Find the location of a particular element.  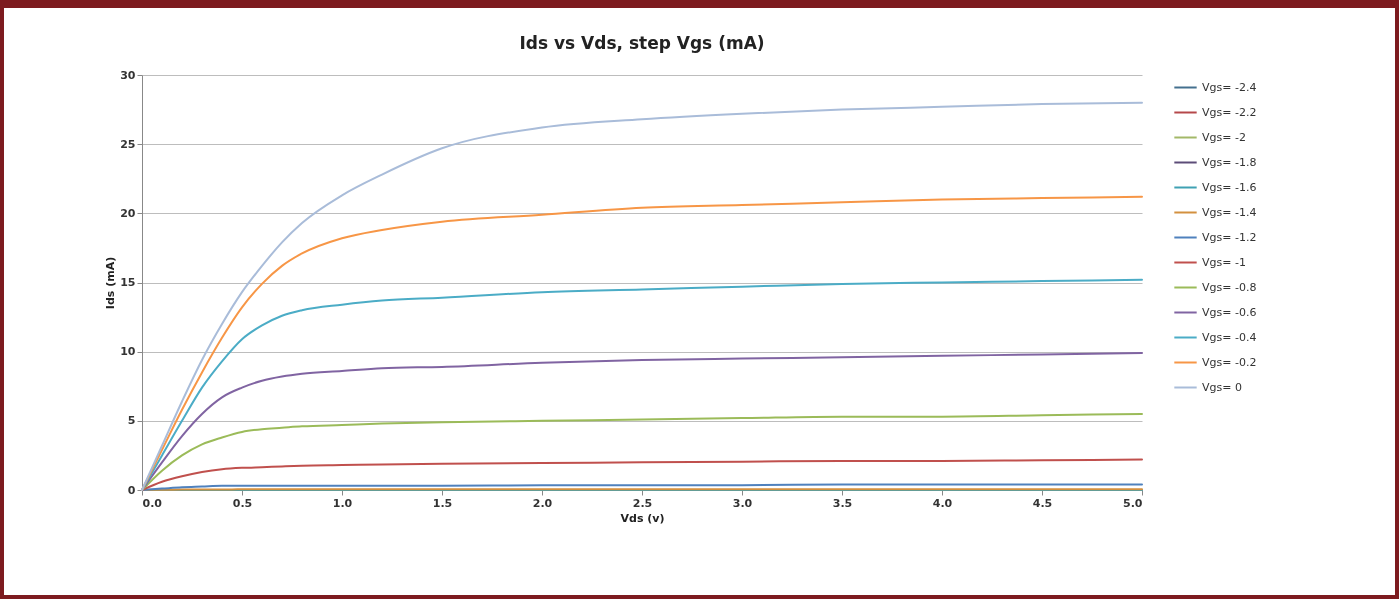

legend-label: Vgs= -0.6 is located at coordinates (1229, 312).